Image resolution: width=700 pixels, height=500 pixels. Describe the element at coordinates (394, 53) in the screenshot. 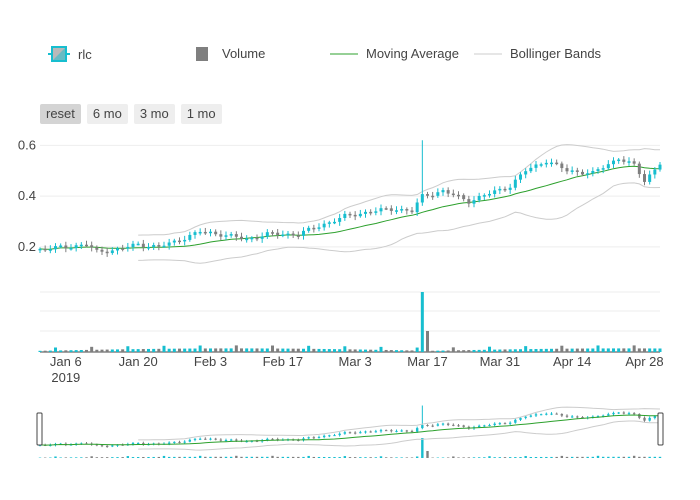

I see `legend-item-moving-average: Moving Average` at that location.